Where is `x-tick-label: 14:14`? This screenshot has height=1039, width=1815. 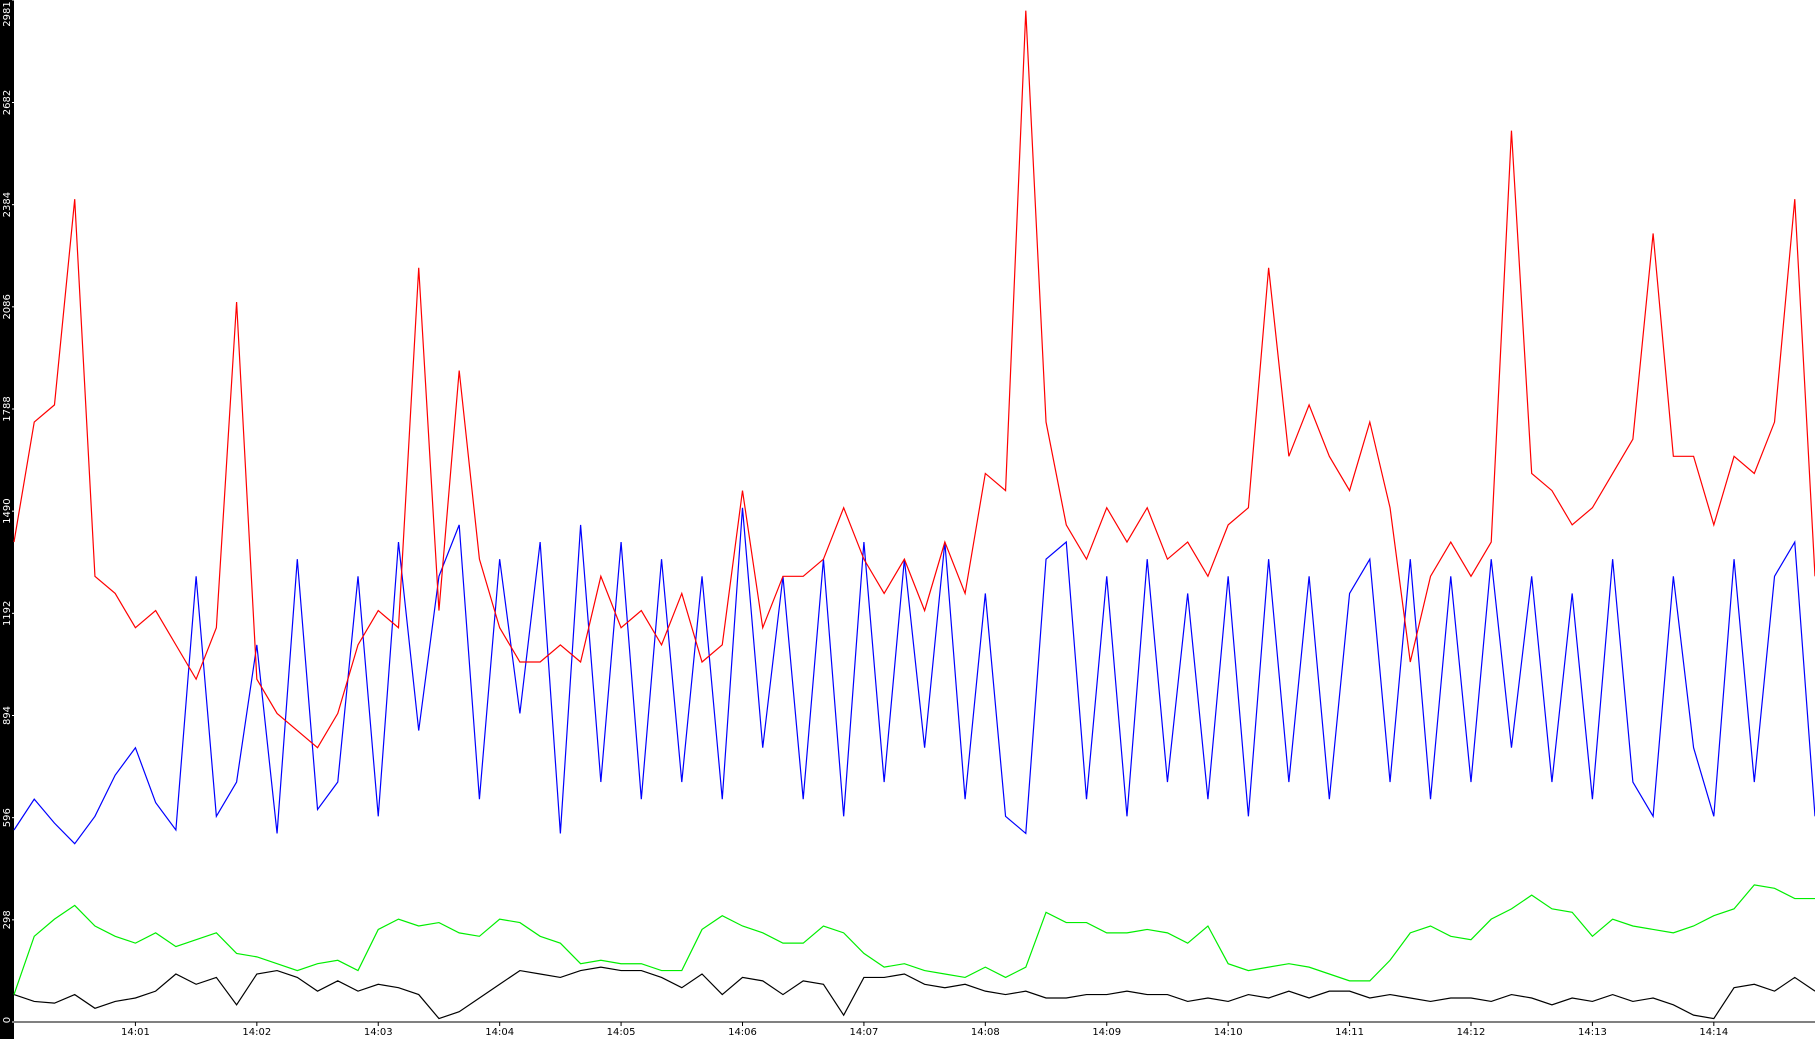
x-tick-label: 14:14 is located at coordinates (1713, 1032).